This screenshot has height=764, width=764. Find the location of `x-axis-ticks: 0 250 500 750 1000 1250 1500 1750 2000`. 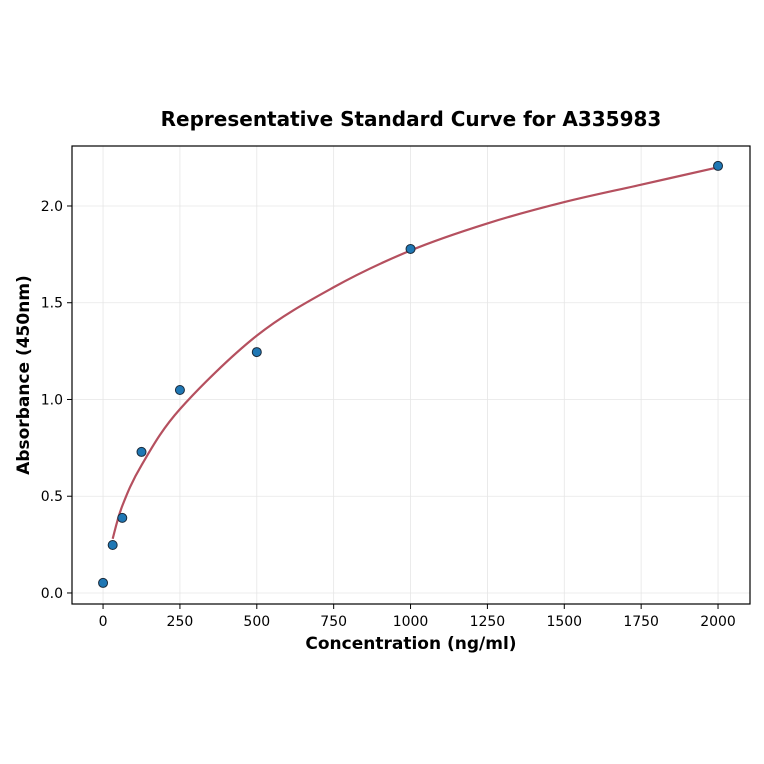

x-axis-ticks: 0 250 500 750 1000 1250 1500 1750 2000 is located at coordinates (417, 617).